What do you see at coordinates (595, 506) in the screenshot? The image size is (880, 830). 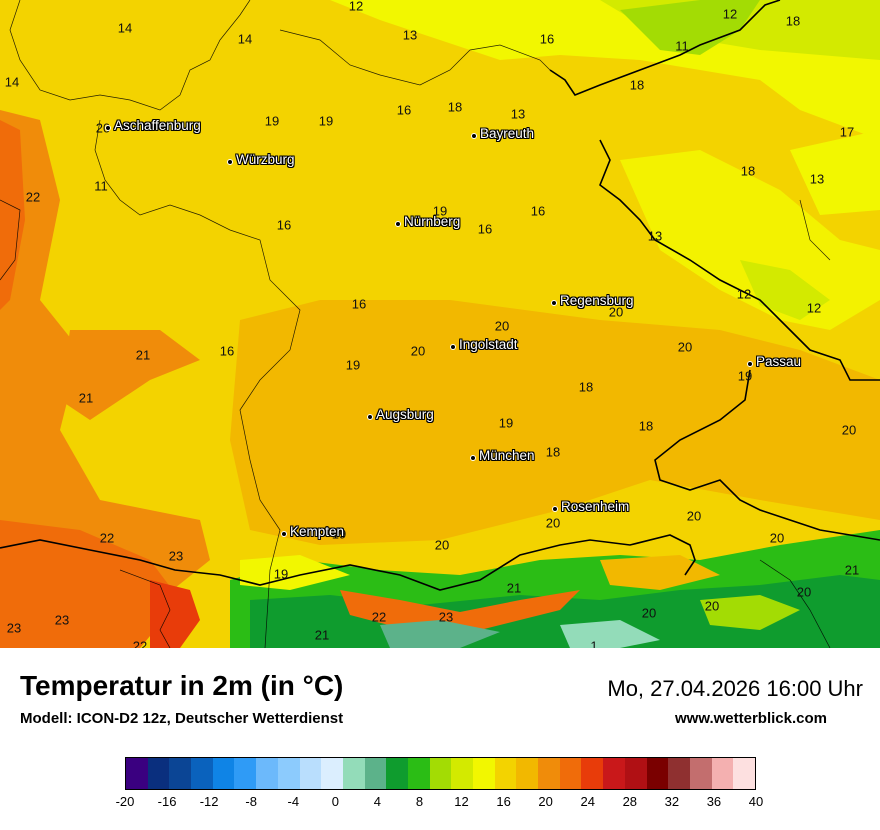 I see `city-name: Rosenheim` at bounding box center [595, 506].